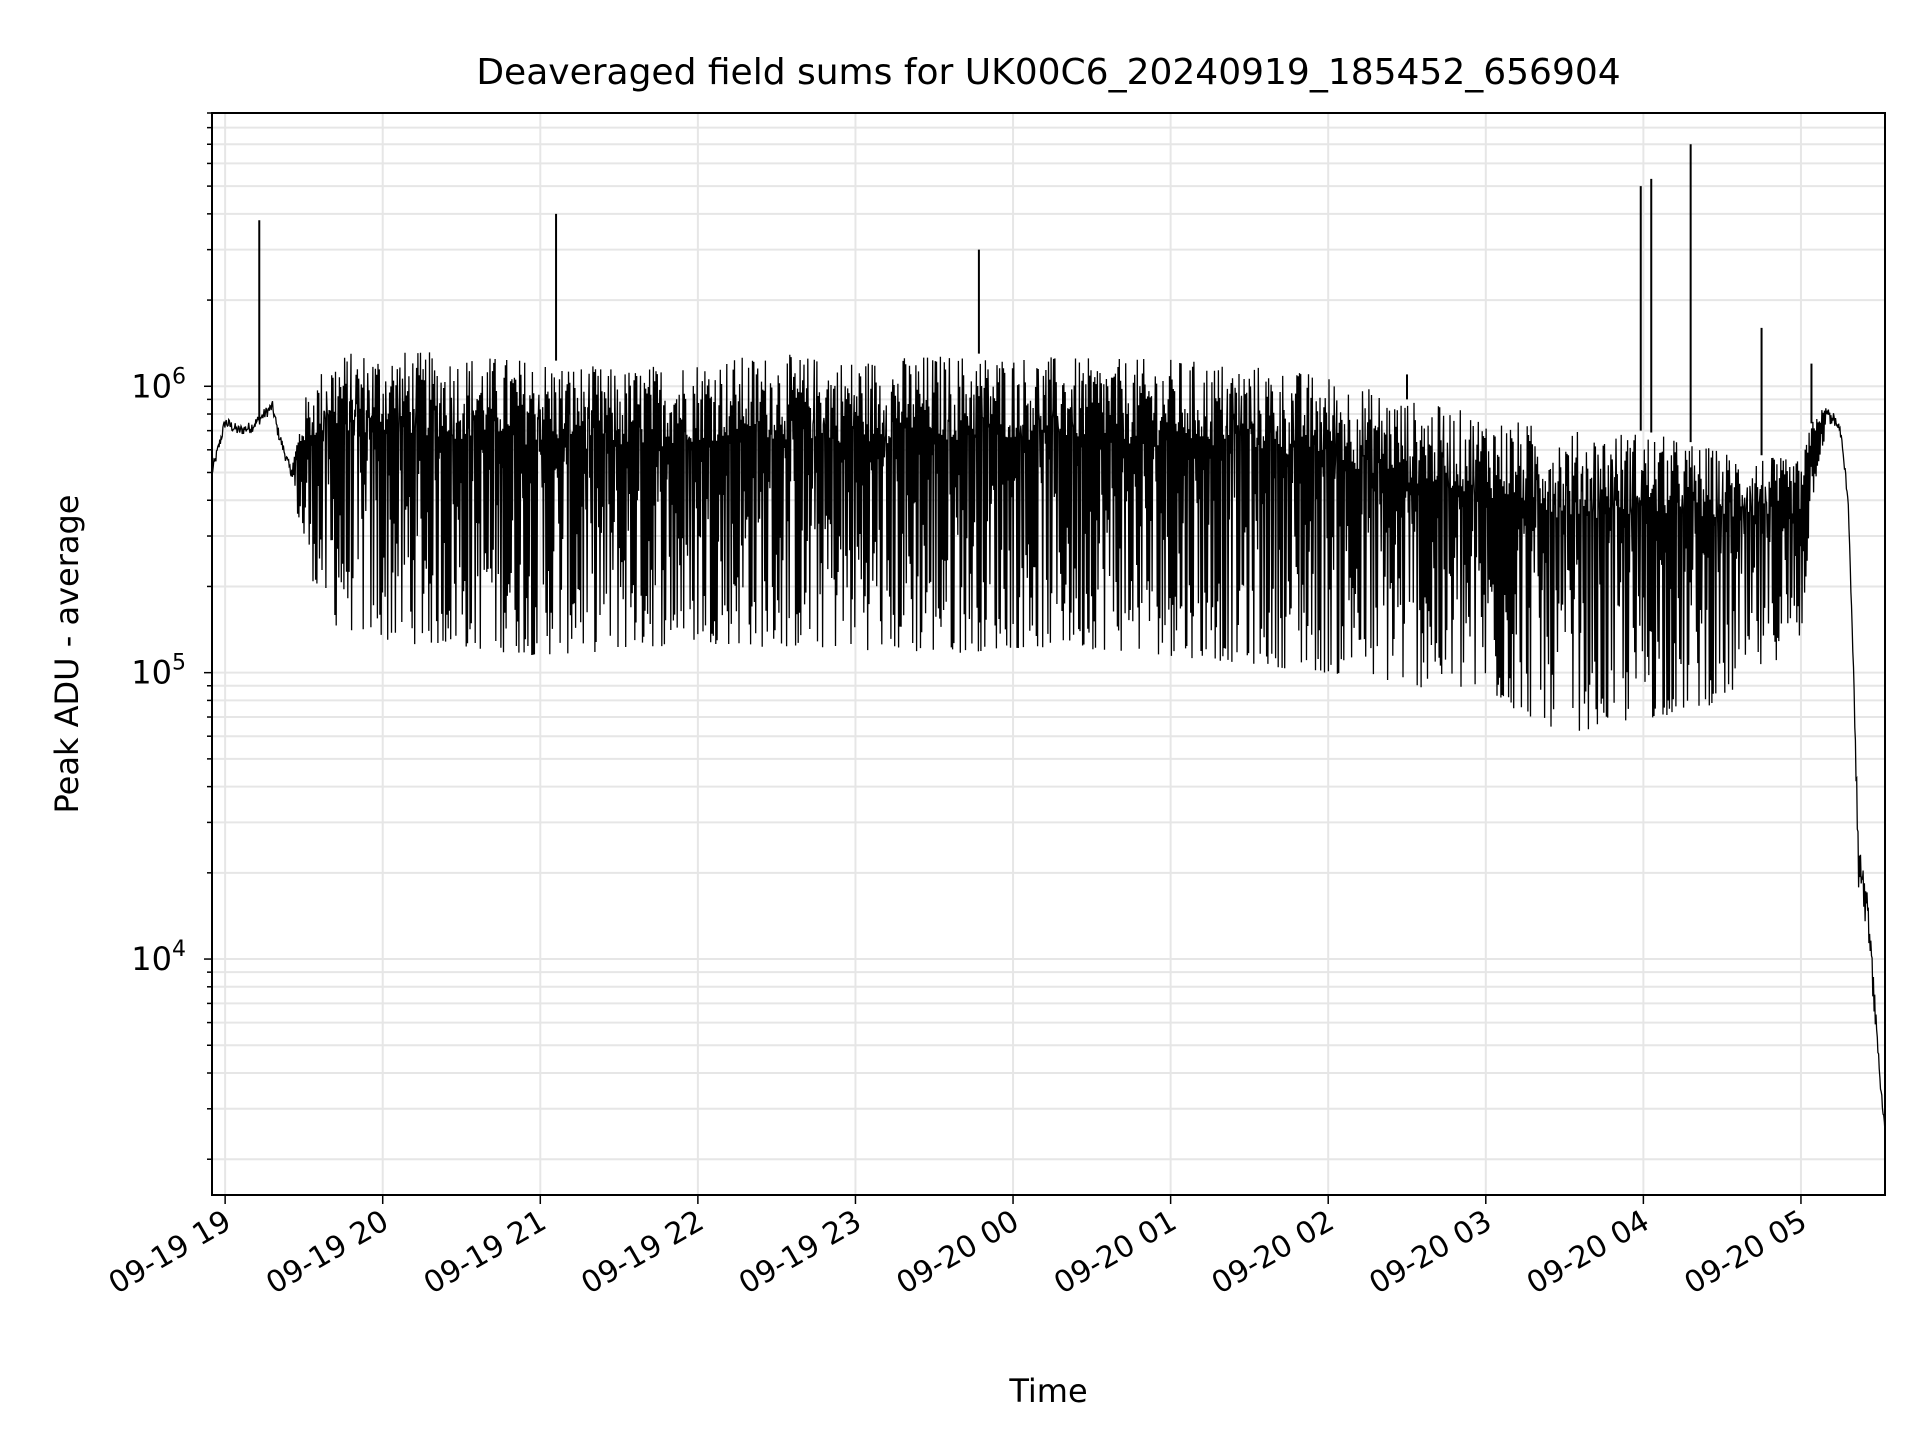 This screenshot has width=1920, height=1440. Describe the element at coordinates (67, 654) in the screenshot. I see `y-axis-label: Peak ADU - average` at that location.